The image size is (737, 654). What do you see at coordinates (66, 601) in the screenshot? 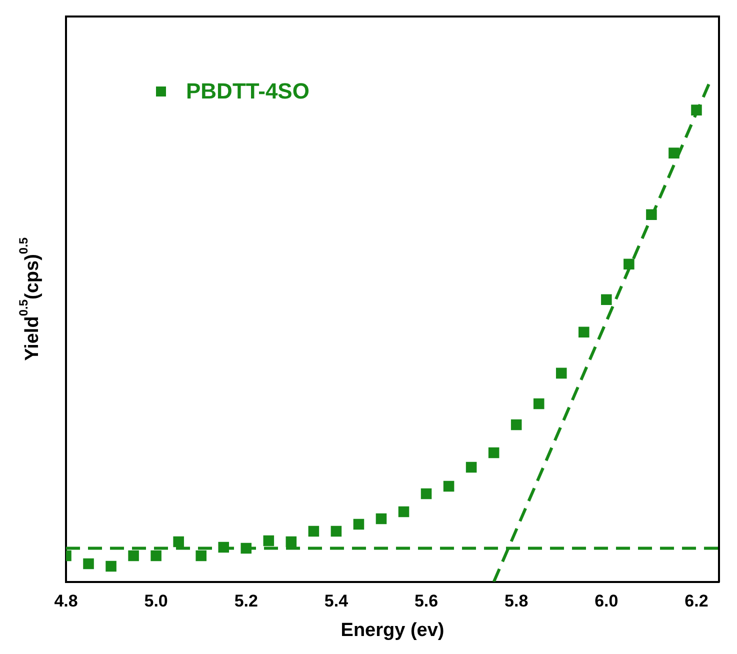
I see `x-tick-label: 4.8` at bounding box center [66, 601].